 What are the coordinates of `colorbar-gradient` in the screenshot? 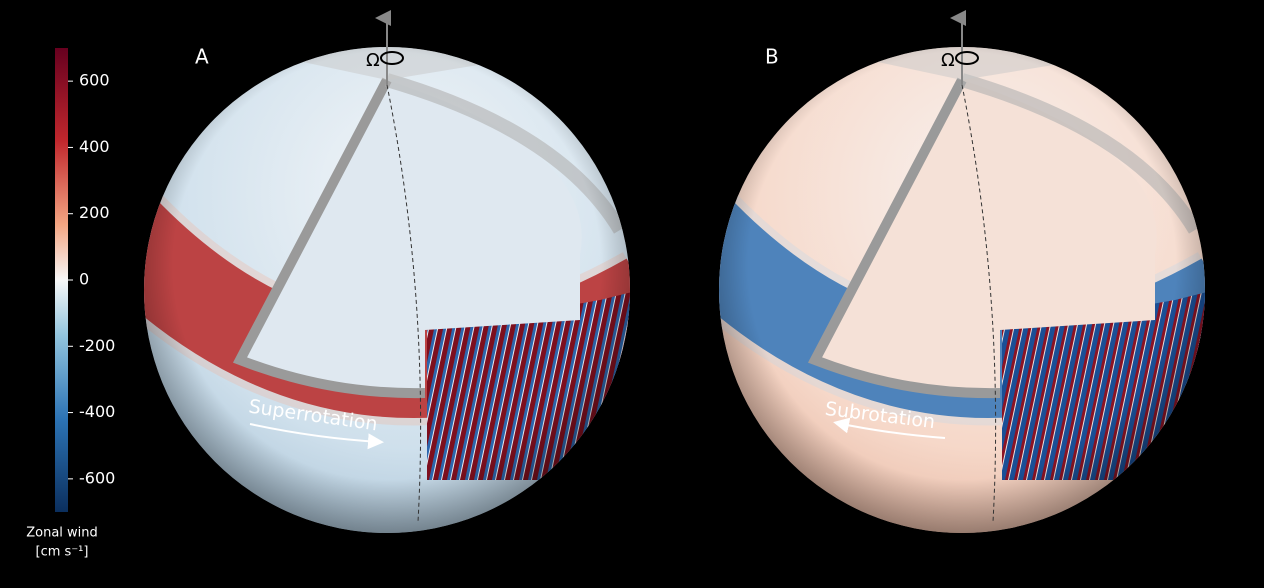 It's located at (61, 280).